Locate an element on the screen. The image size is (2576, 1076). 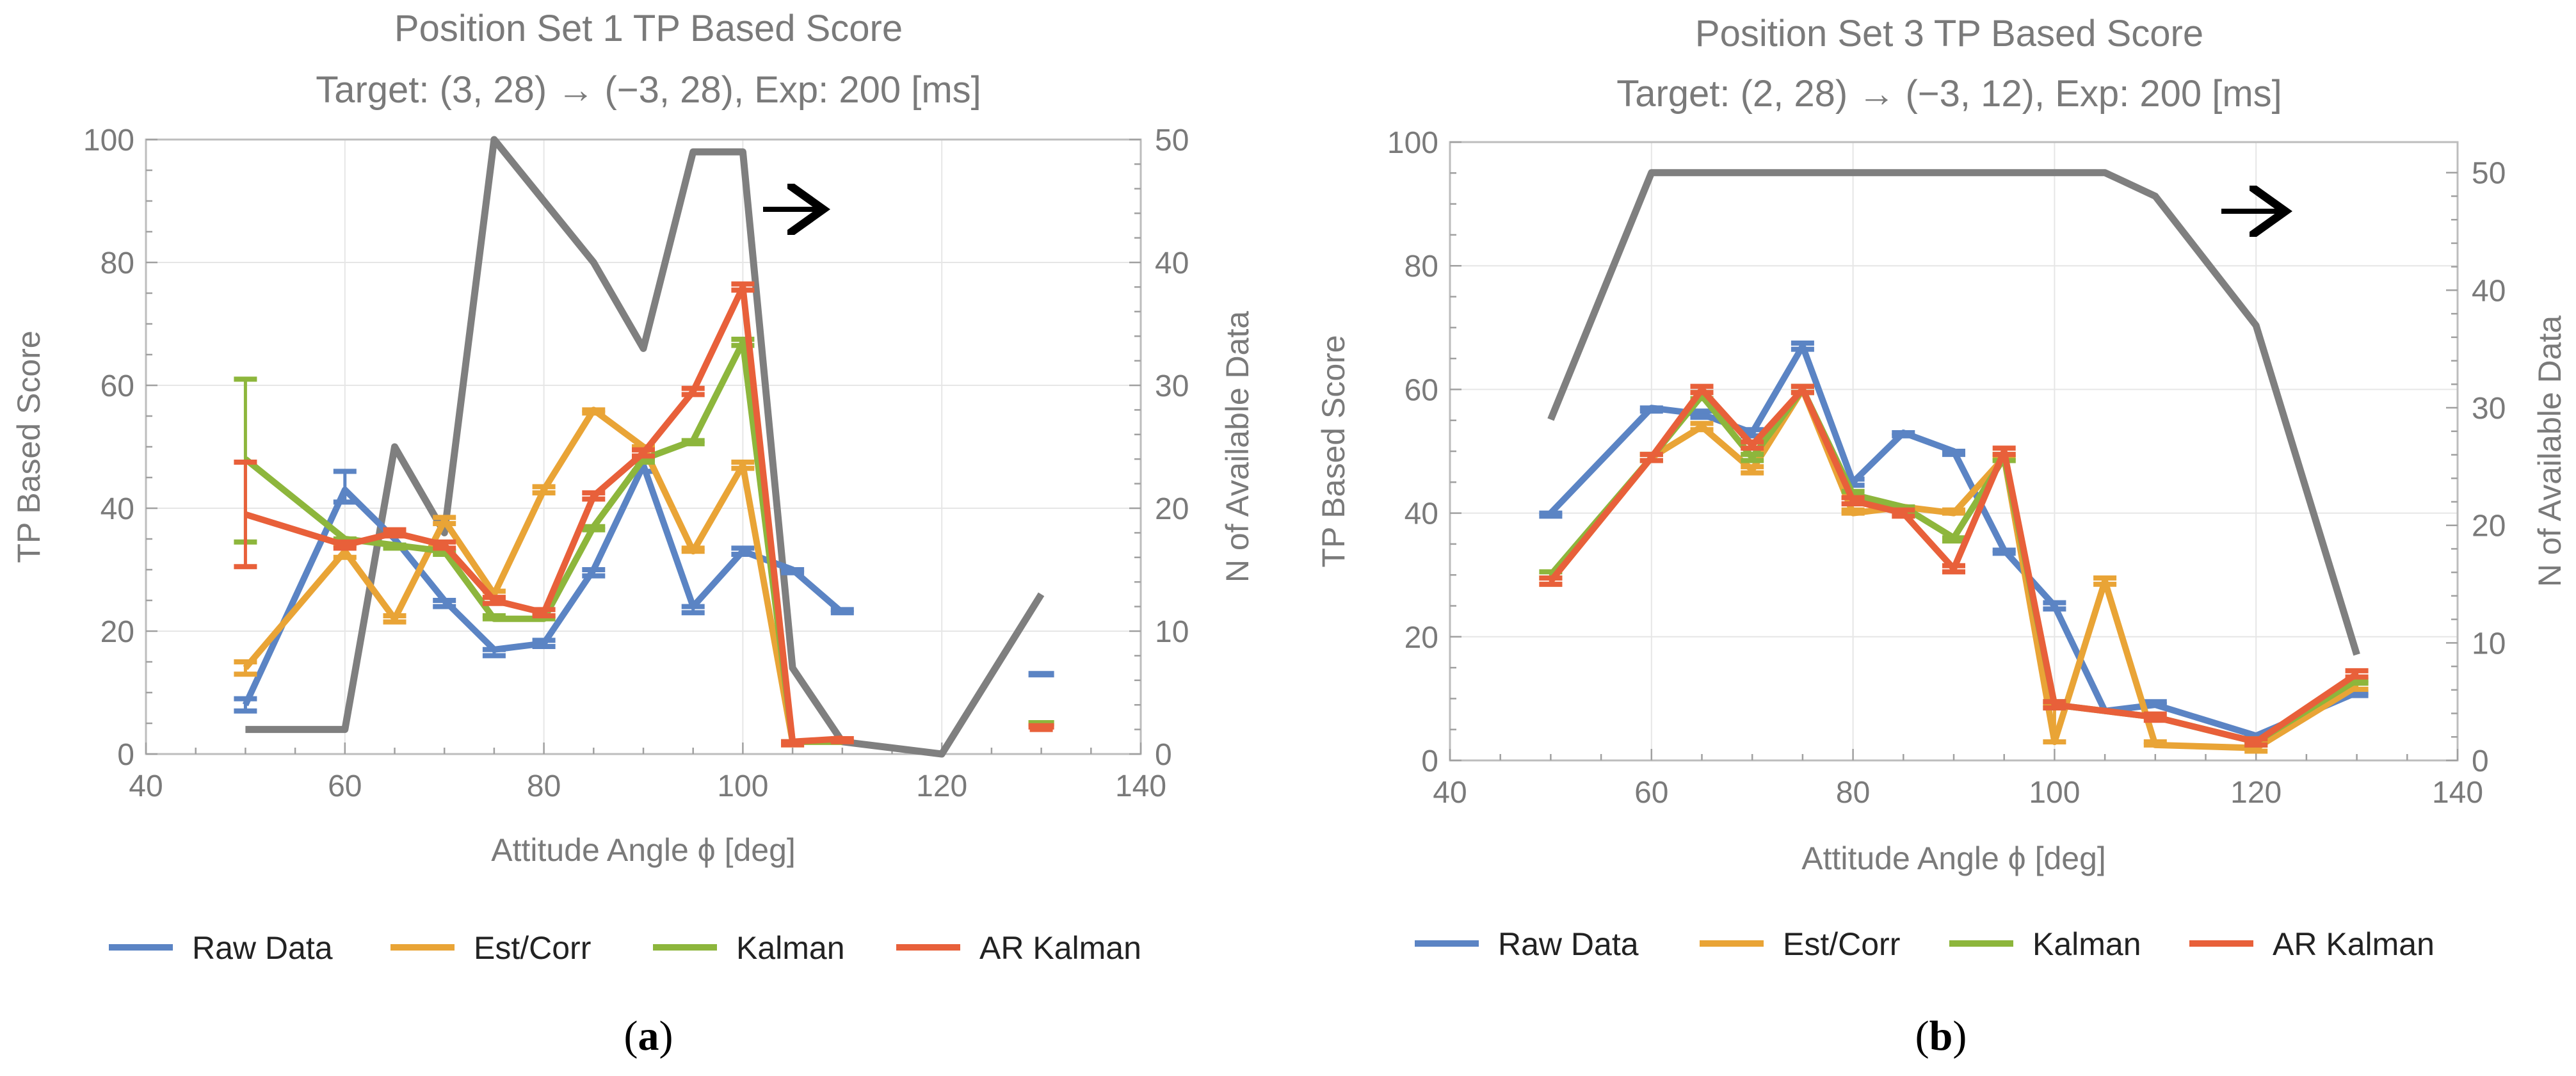
chart-title: Position Set 1 TP Based Score is located at coordinates (648, 28).